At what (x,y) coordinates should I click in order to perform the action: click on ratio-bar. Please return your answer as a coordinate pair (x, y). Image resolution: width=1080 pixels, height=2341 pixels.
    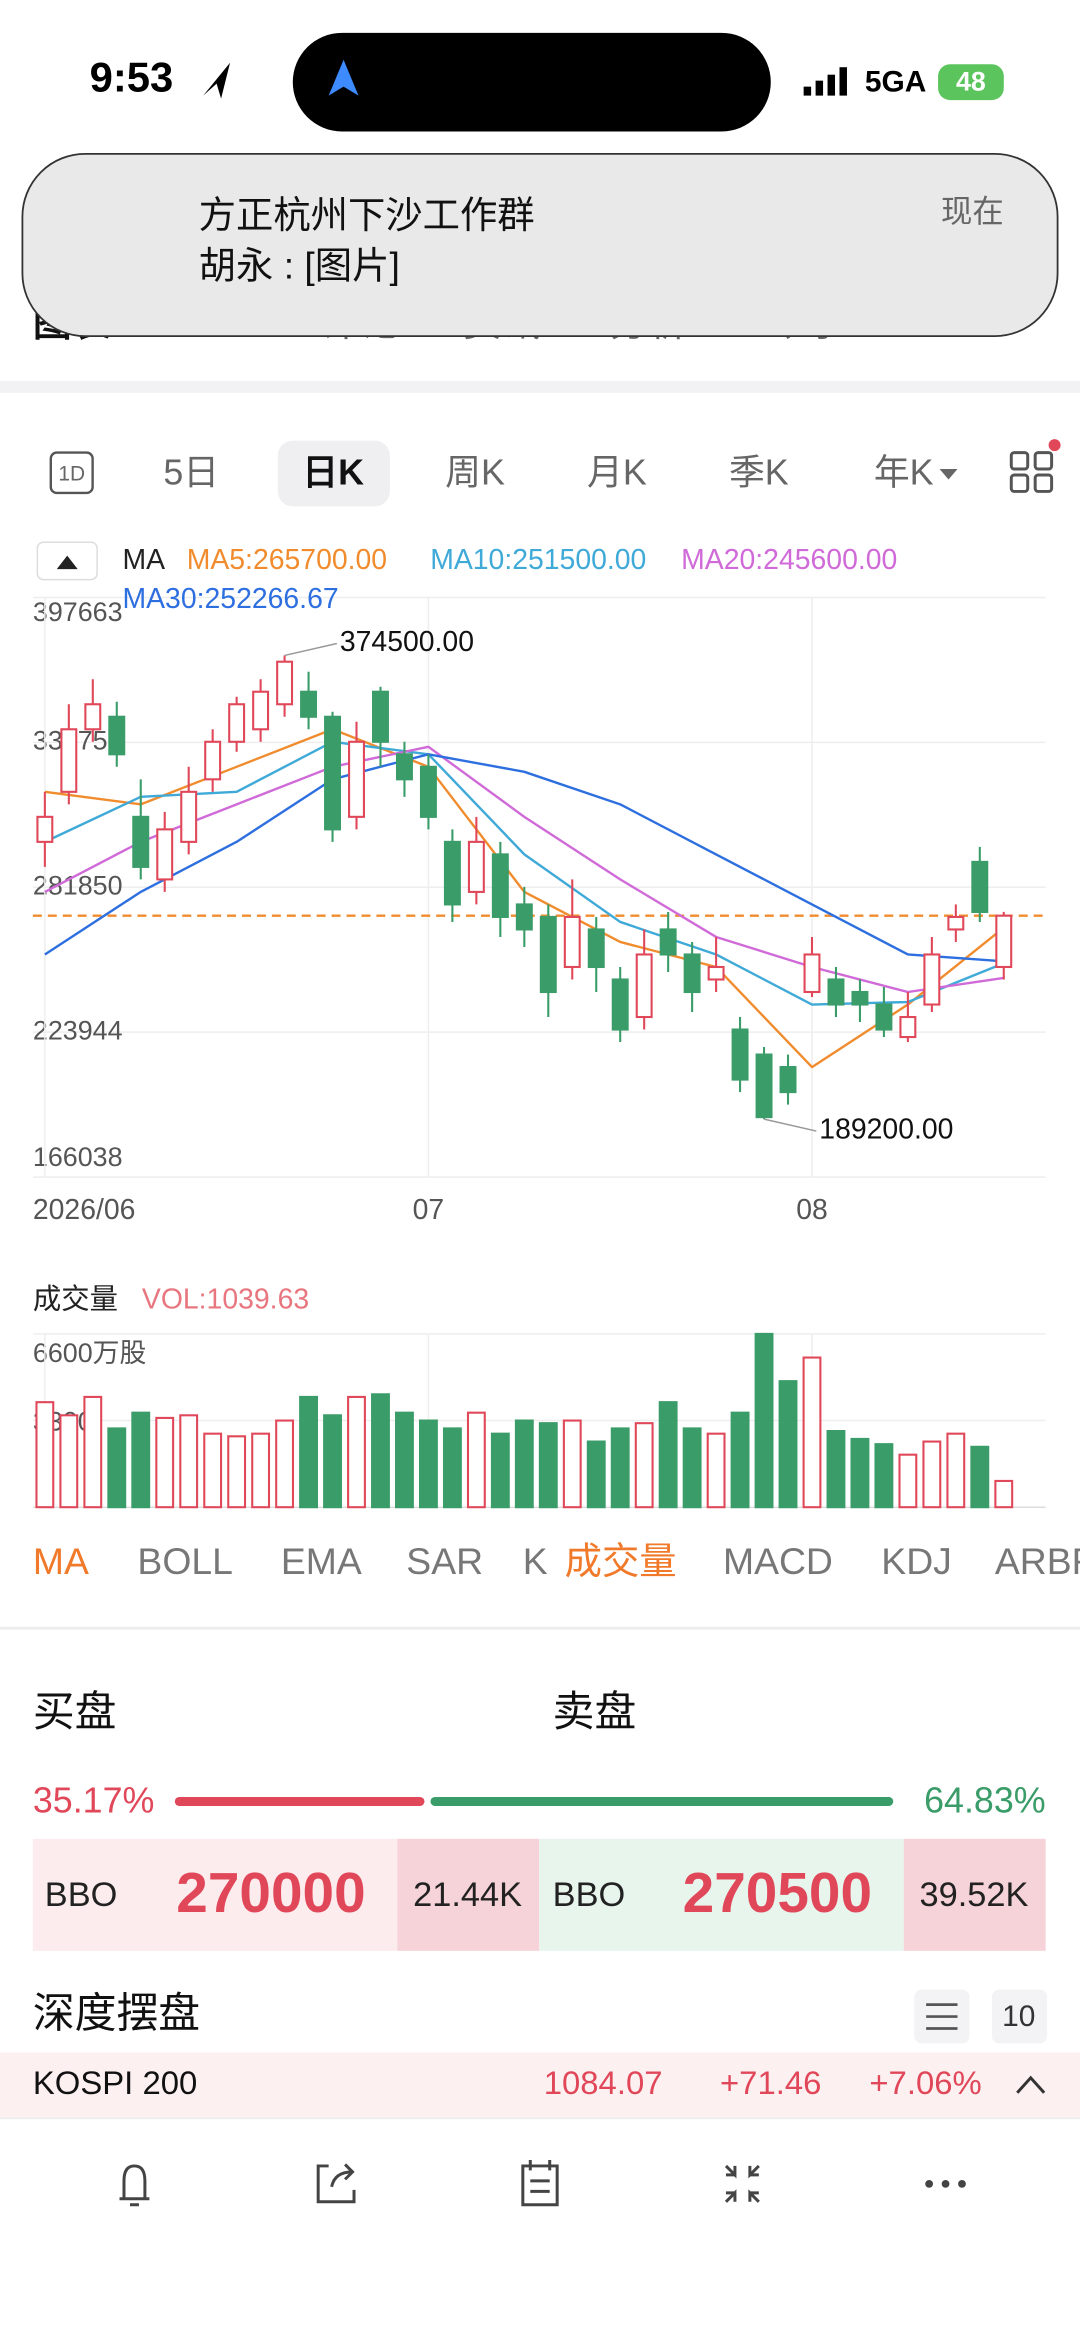
    Looking at the image, I should click on (534, 1801).